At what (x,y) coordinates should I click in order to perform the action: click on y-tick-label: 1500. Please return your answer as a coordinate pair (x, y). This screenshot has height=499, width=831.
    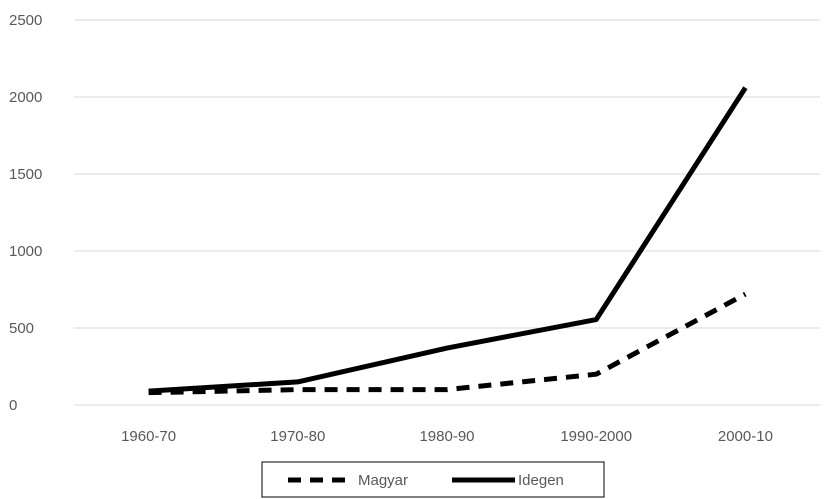
    Looking at the image, I should click on (25, 174).